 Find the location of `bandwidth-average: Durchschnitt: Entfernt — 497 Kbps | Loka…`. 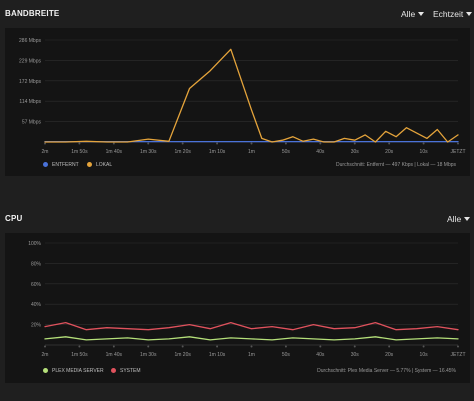

bandwidth-average: Durchschnitt: Entfernt — 497 Kbps | Loka… is located at coordinates (396, 165).